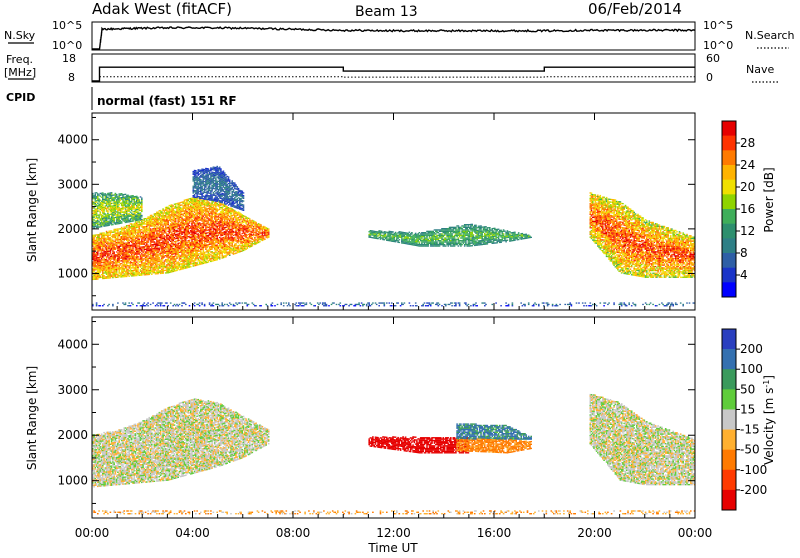 The width and height of the screenshot is (800, 558). Describe the element at coordinates (20, 97) in the screenshot. I see `cpid-label: CPID` at that location.